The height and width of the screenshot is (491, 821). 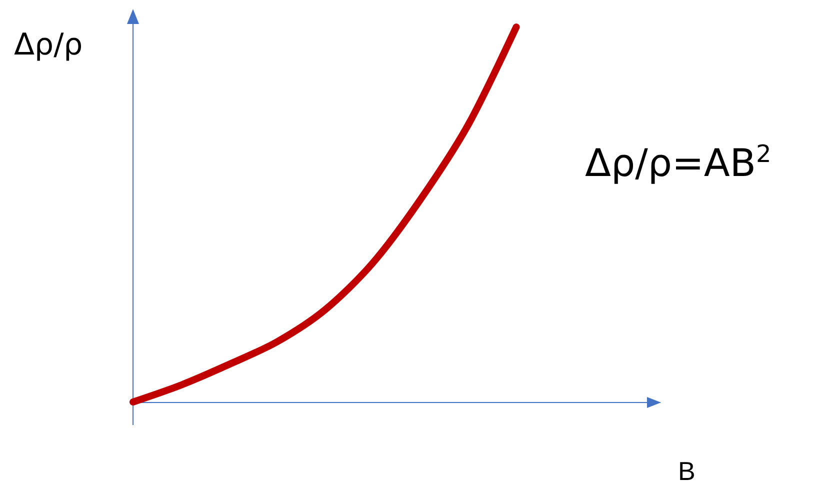 What do you see at coordinates (48, 45) in the screenshot?
I see `y-axis-title: Δρ/ρ` at bounding box center [48, 45].